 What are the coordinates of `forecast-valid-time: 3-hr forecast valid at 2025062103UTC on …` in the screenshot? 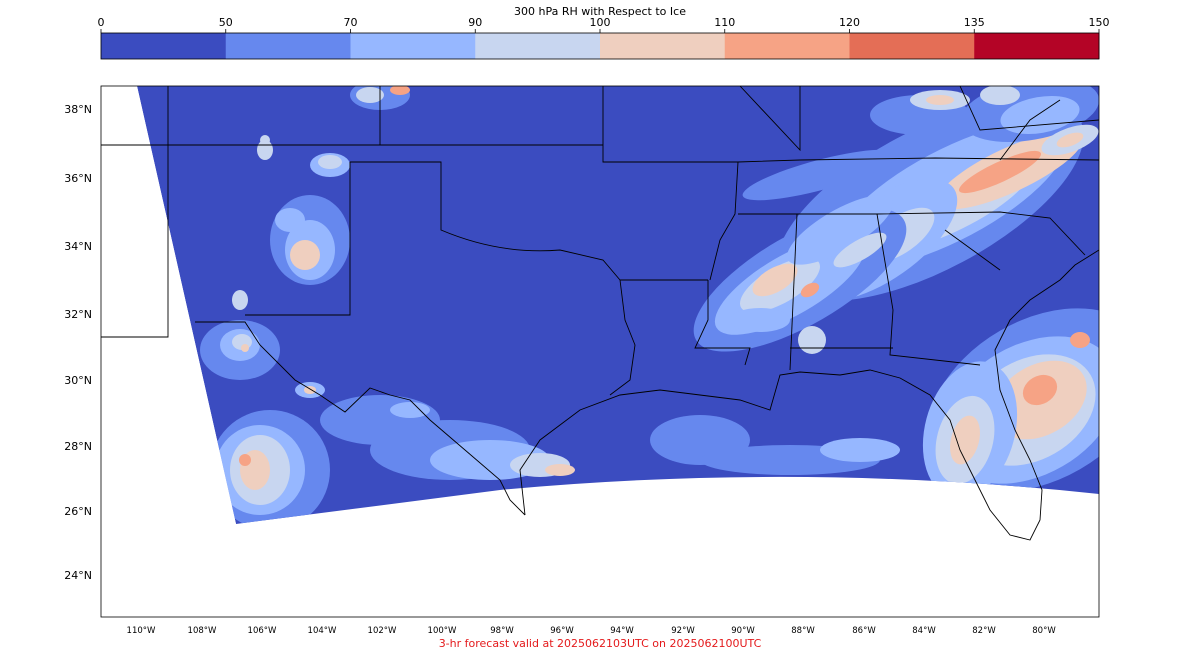 It's located at (600, 643).